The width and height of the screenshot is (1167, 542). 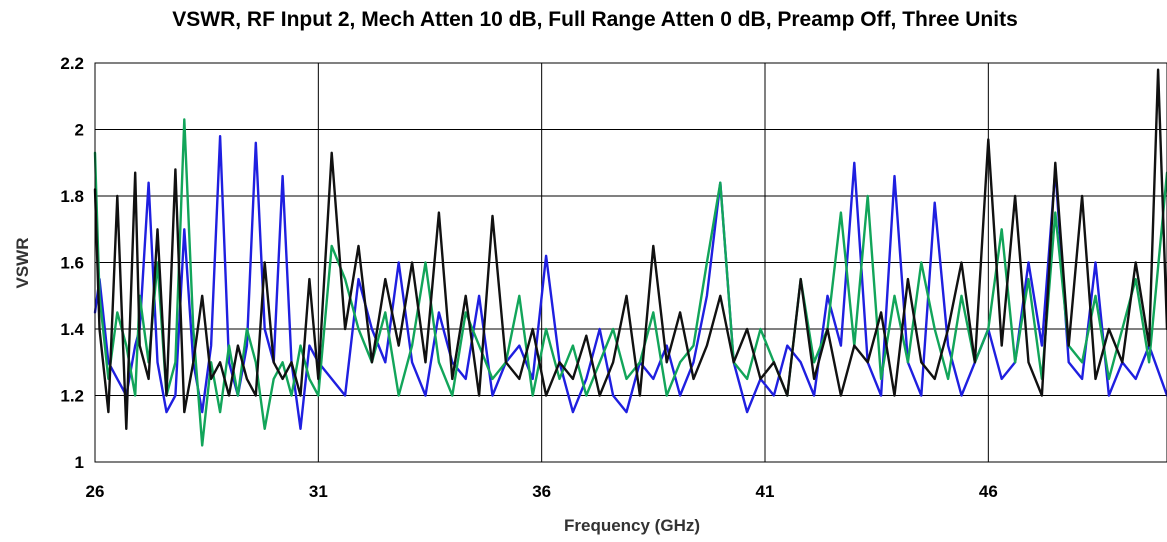 What do you see at coordinates (72, 396) in the screenshot?
I see `y-tick-label: 1.2` at bounding box center [72, 396].